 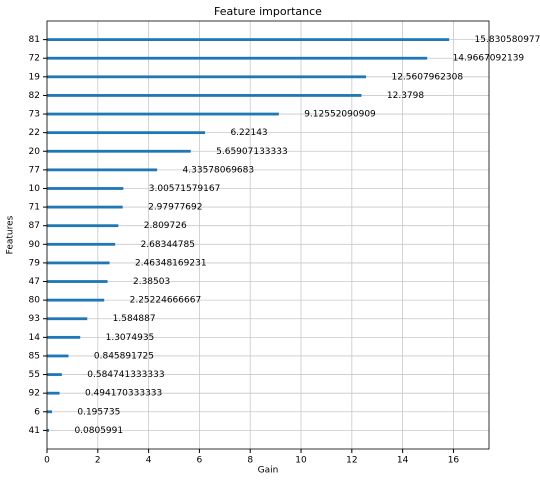 I want to click on value-label: 3.00571579167, so click(x=185, y=189).